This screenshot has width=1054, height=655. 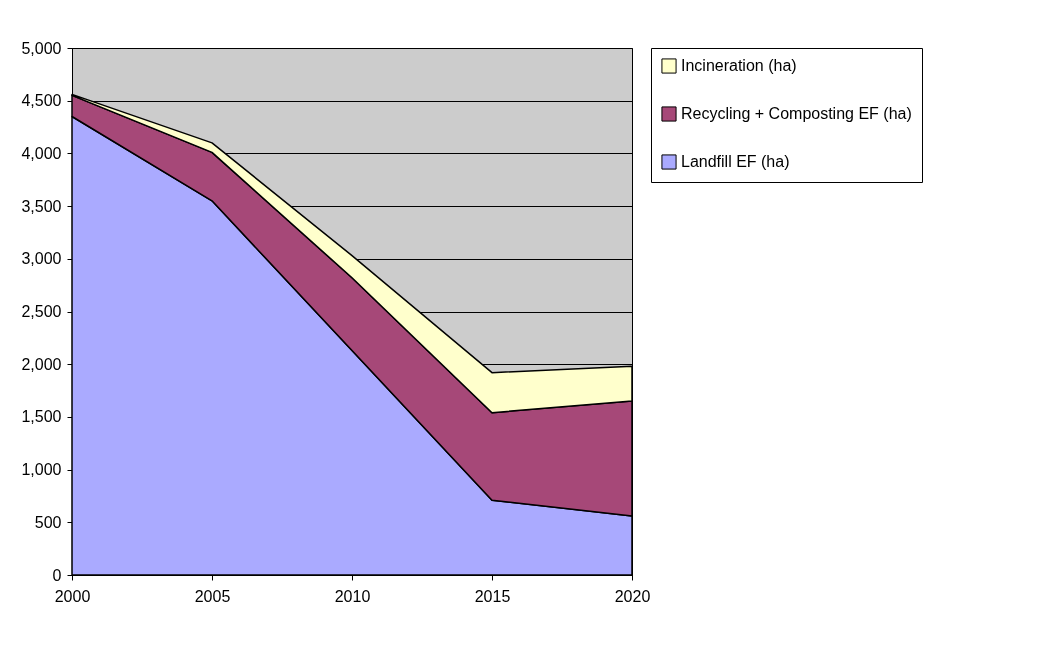 What do you see at coordinates (739, 65) in the screenshot?
I see `legend-label: Incineration (ha)` at bounding box center [739, 65].